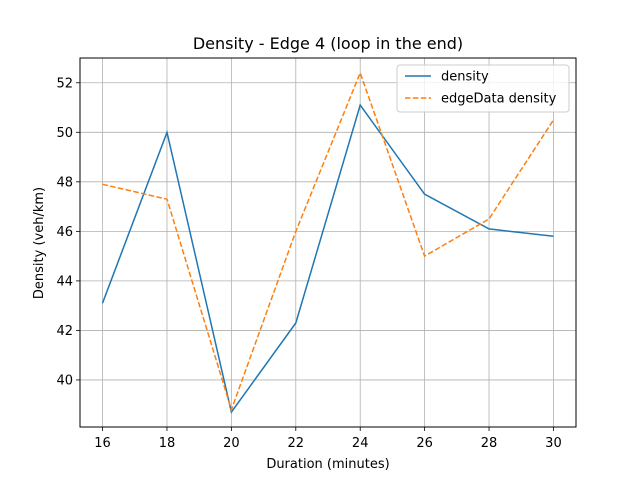  I want to click on x-tick-label: 16, so click(102, 443).